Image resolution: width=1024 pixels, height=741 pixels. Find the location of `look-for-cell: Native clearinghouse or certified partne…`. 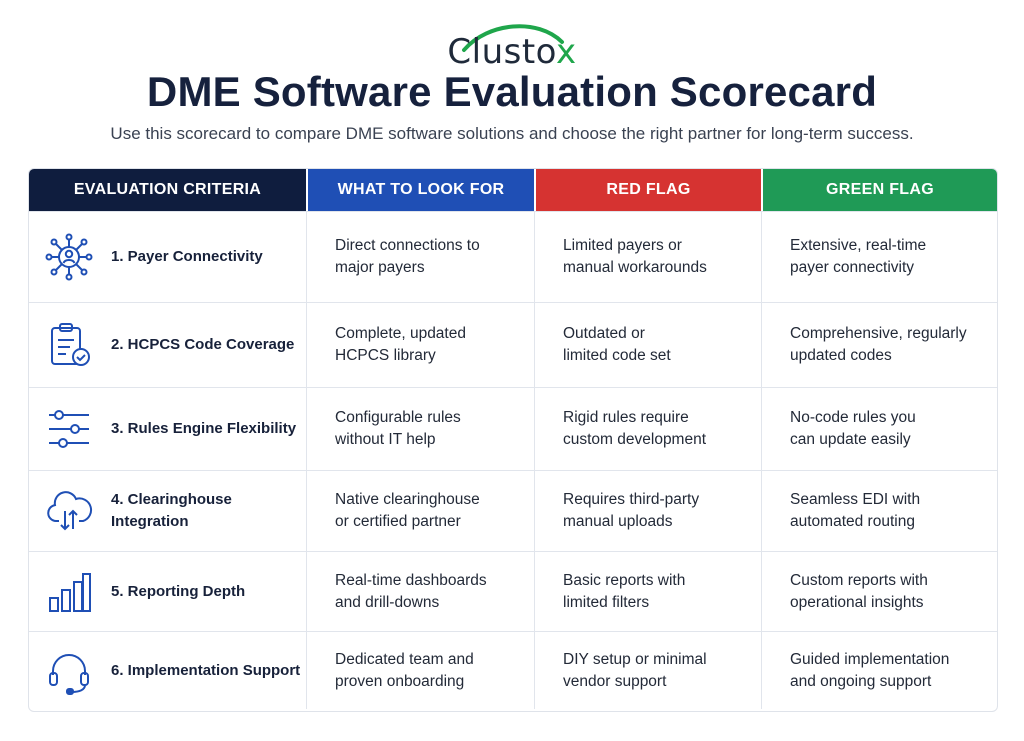

look-for-cell: Native clearinghouse or certified partne… is located at coordinates (420, 511).